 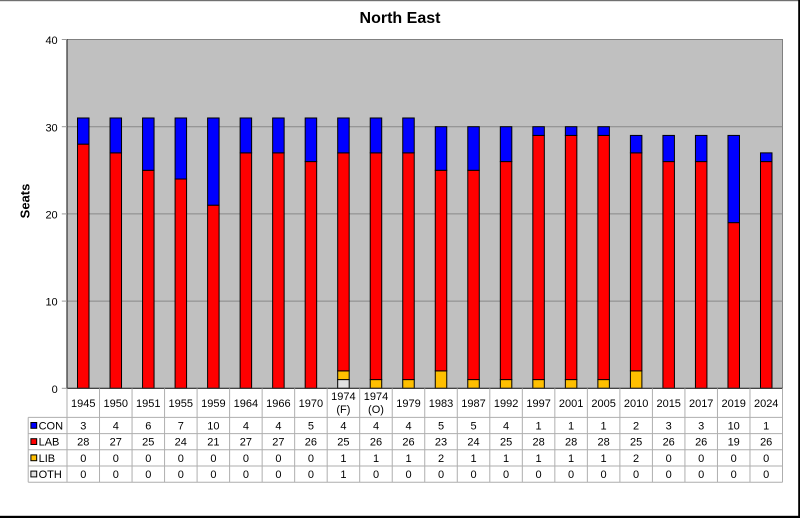 What do you see at coordinates (116, 404) in the screenshot?
I see `svg-text: 1950` at bounding box center [116, 404].